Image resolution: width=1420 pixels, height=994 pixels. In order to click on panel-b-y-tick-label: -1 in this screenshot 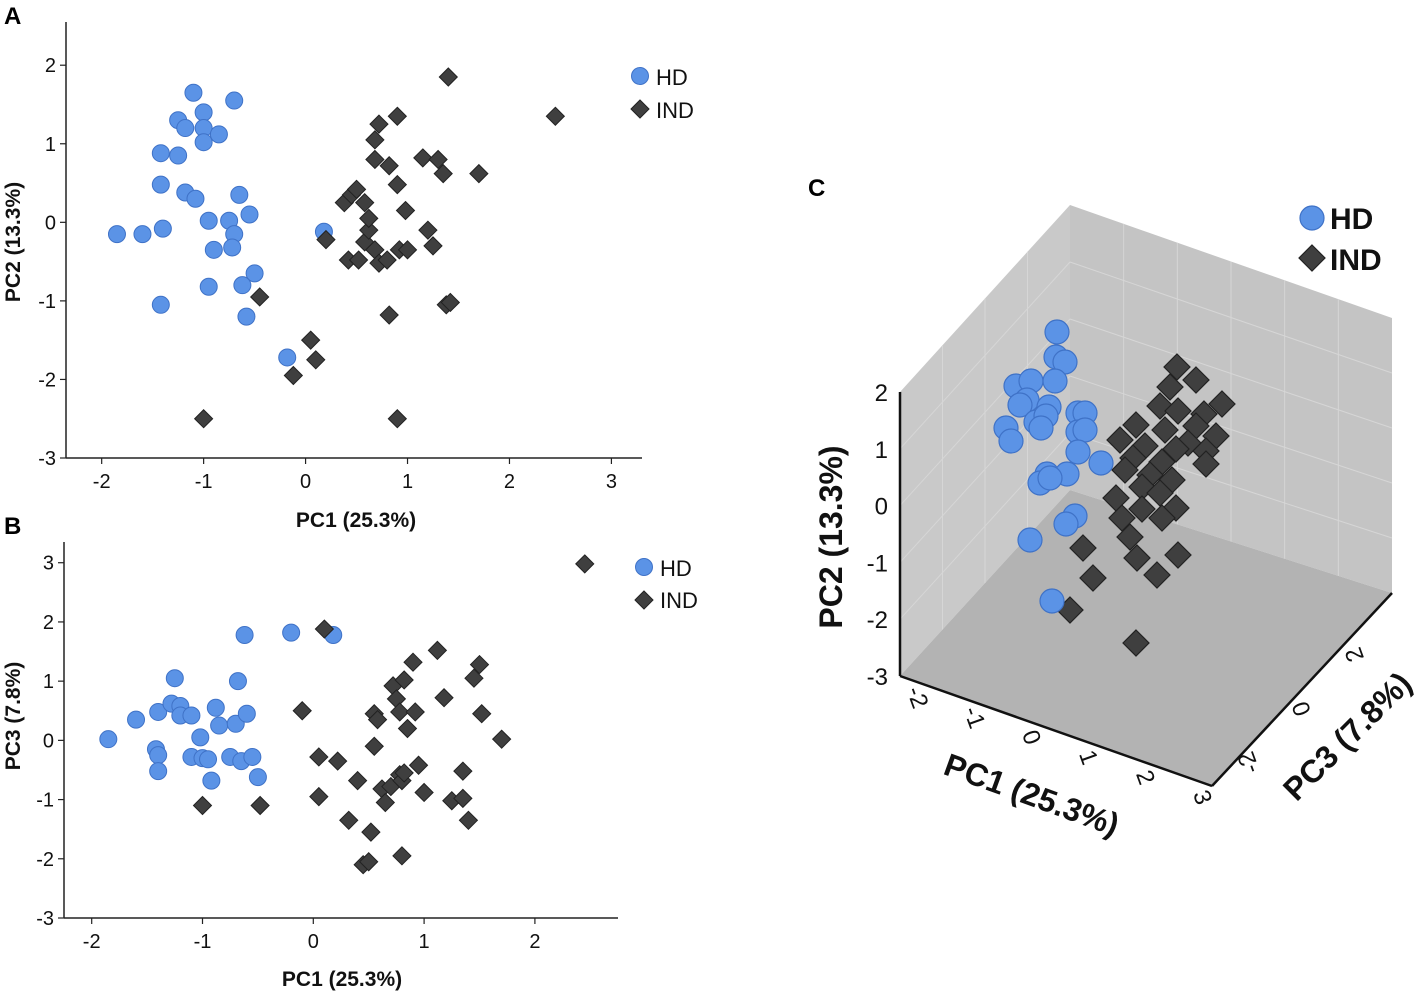, I will do `click(45, 801)`.